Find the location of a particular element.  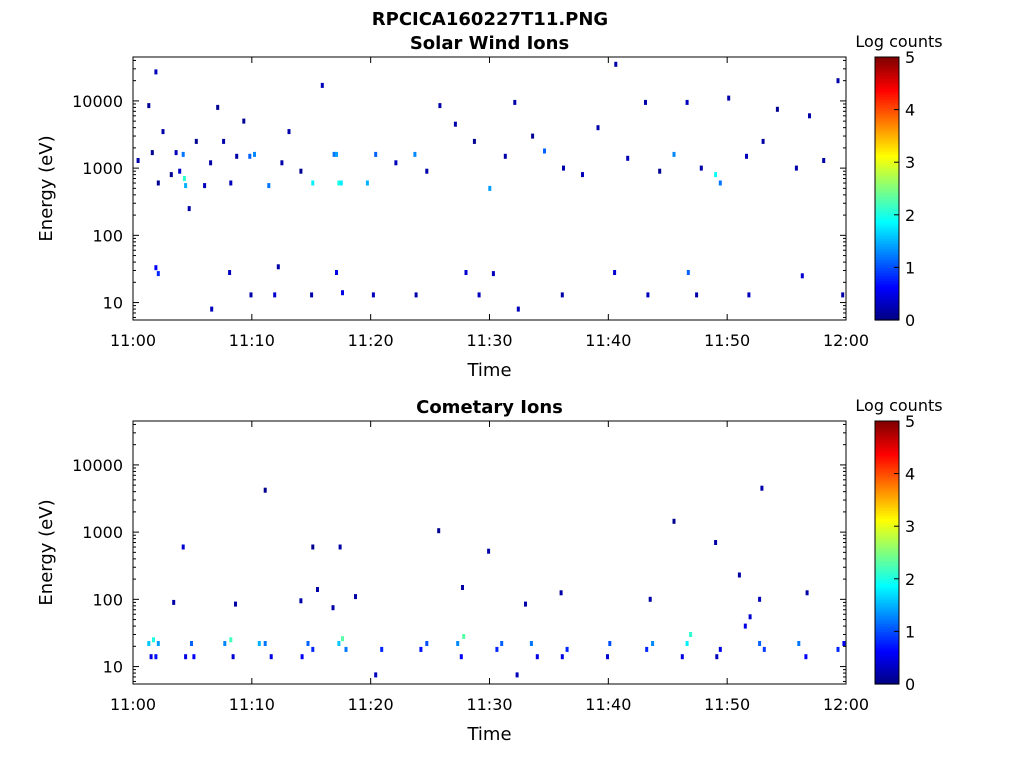

figure-title: RPCICA160227T11.PNG is located at coordinates (490, 19).